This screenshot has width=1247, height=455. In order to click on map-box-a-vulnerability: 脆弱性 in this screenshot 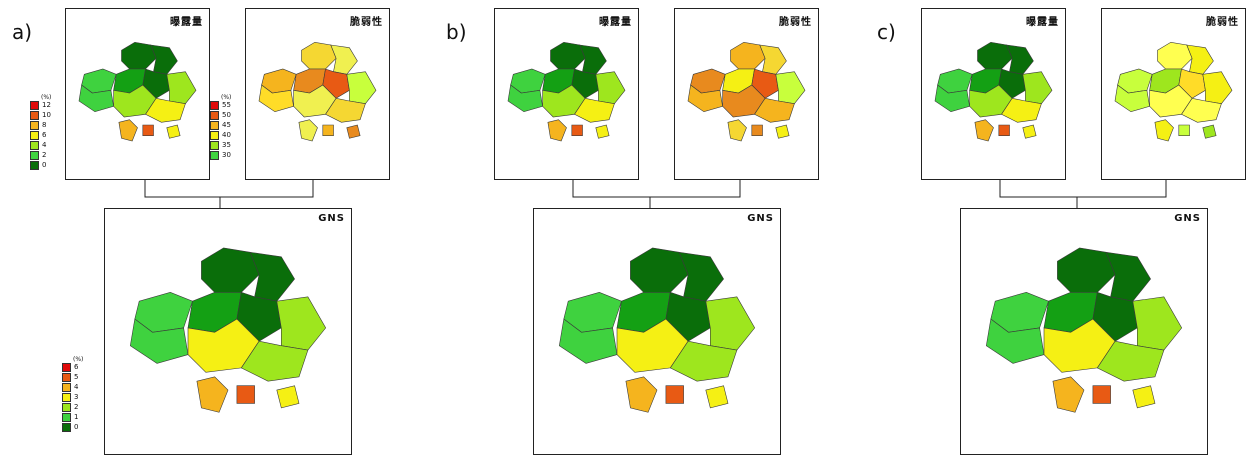, I will do `click(317, 94)`.